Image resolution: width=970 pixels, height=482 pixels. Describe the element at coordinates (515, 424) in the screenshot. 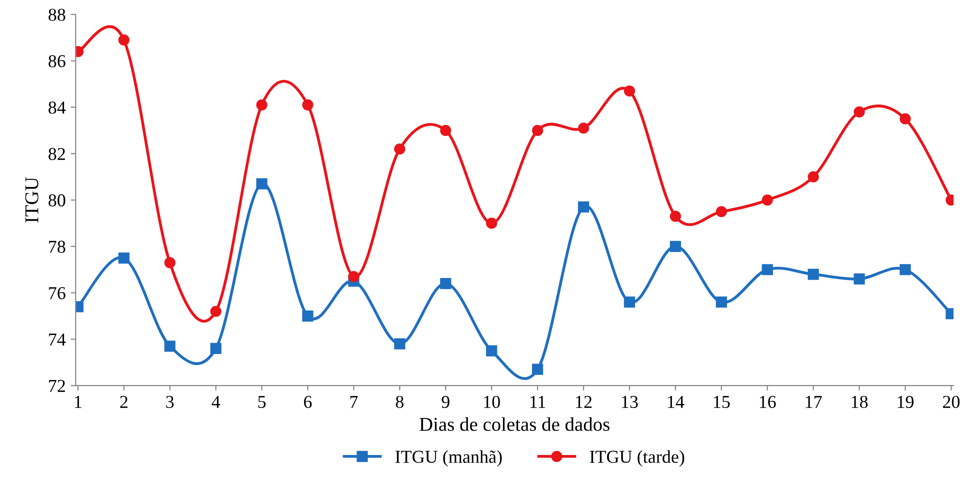

I see `x-axis-title: Dias de coletas de dados` at that location.